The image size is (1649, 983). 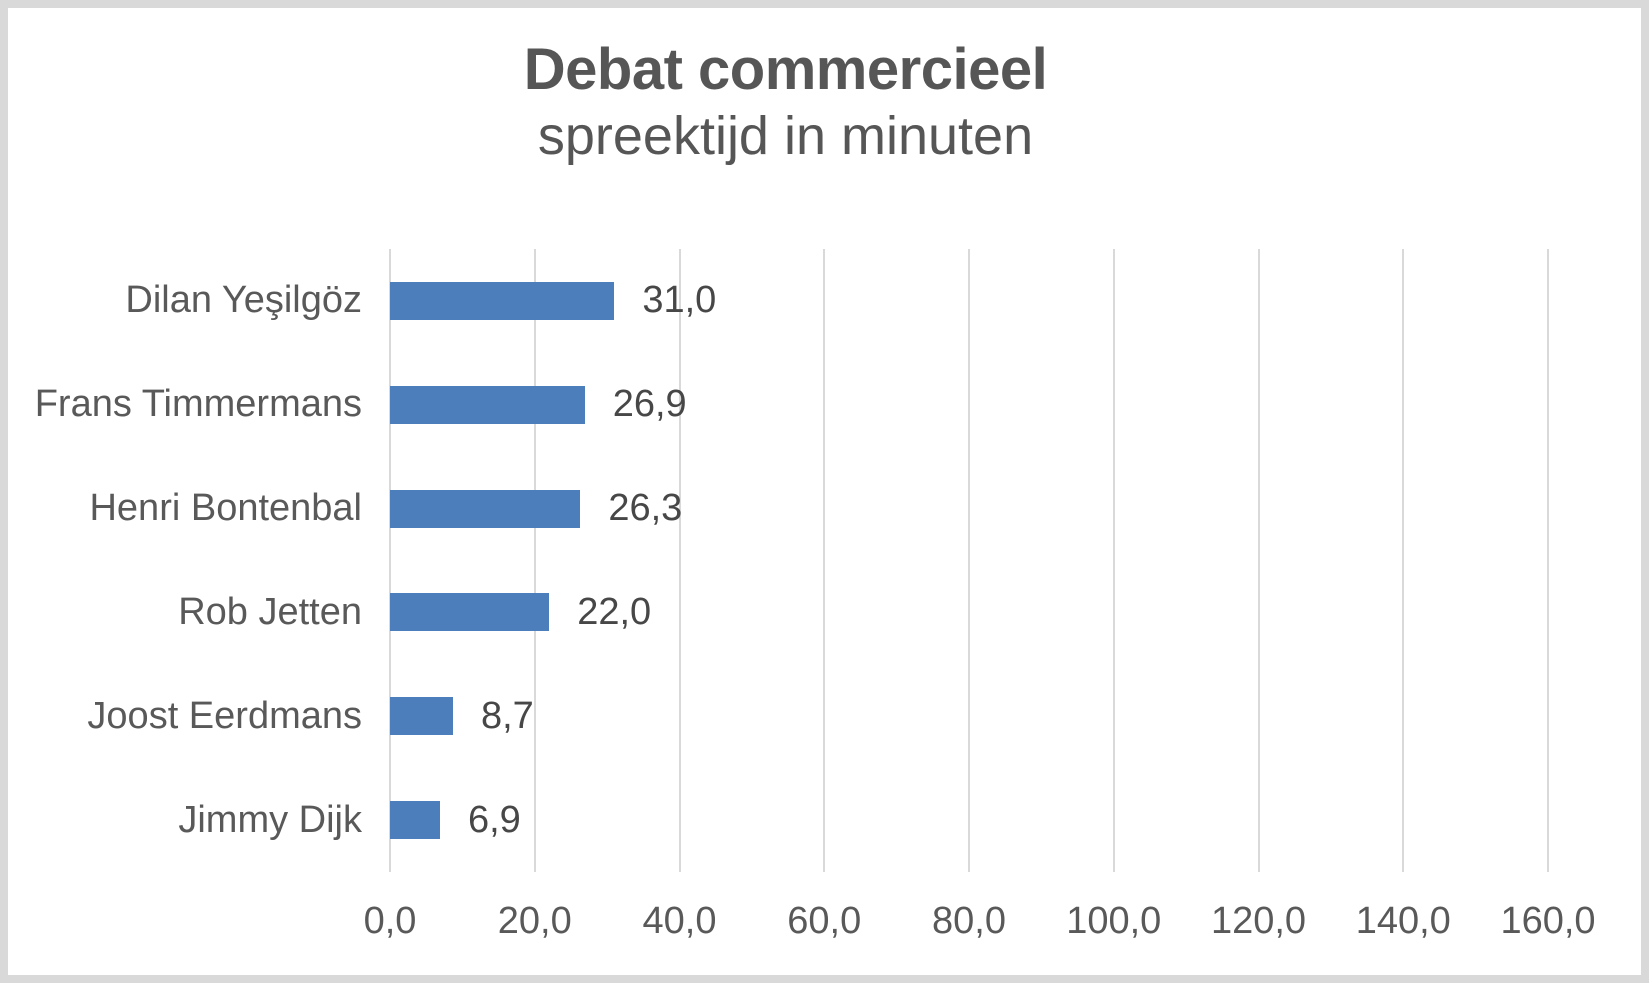 What do you see at coordinates (645, 508) in the screenshot?
I see `value-label: 26,3` at bounding box center [645, 508].